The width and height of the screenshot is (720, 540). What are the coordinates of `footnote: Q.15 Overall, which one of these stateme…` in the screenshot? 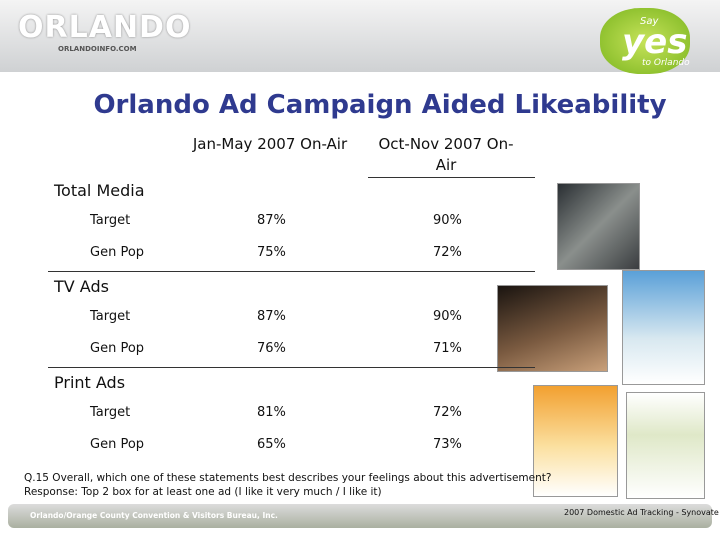 It's located at (288, 478).